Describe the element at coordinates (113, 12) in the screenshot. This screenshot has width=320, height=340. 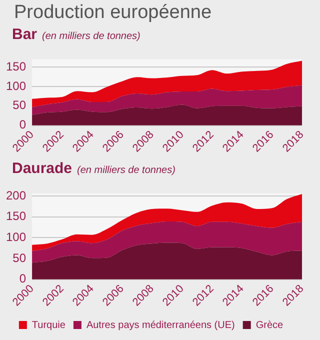
I see `text: Production européenne` at that location.